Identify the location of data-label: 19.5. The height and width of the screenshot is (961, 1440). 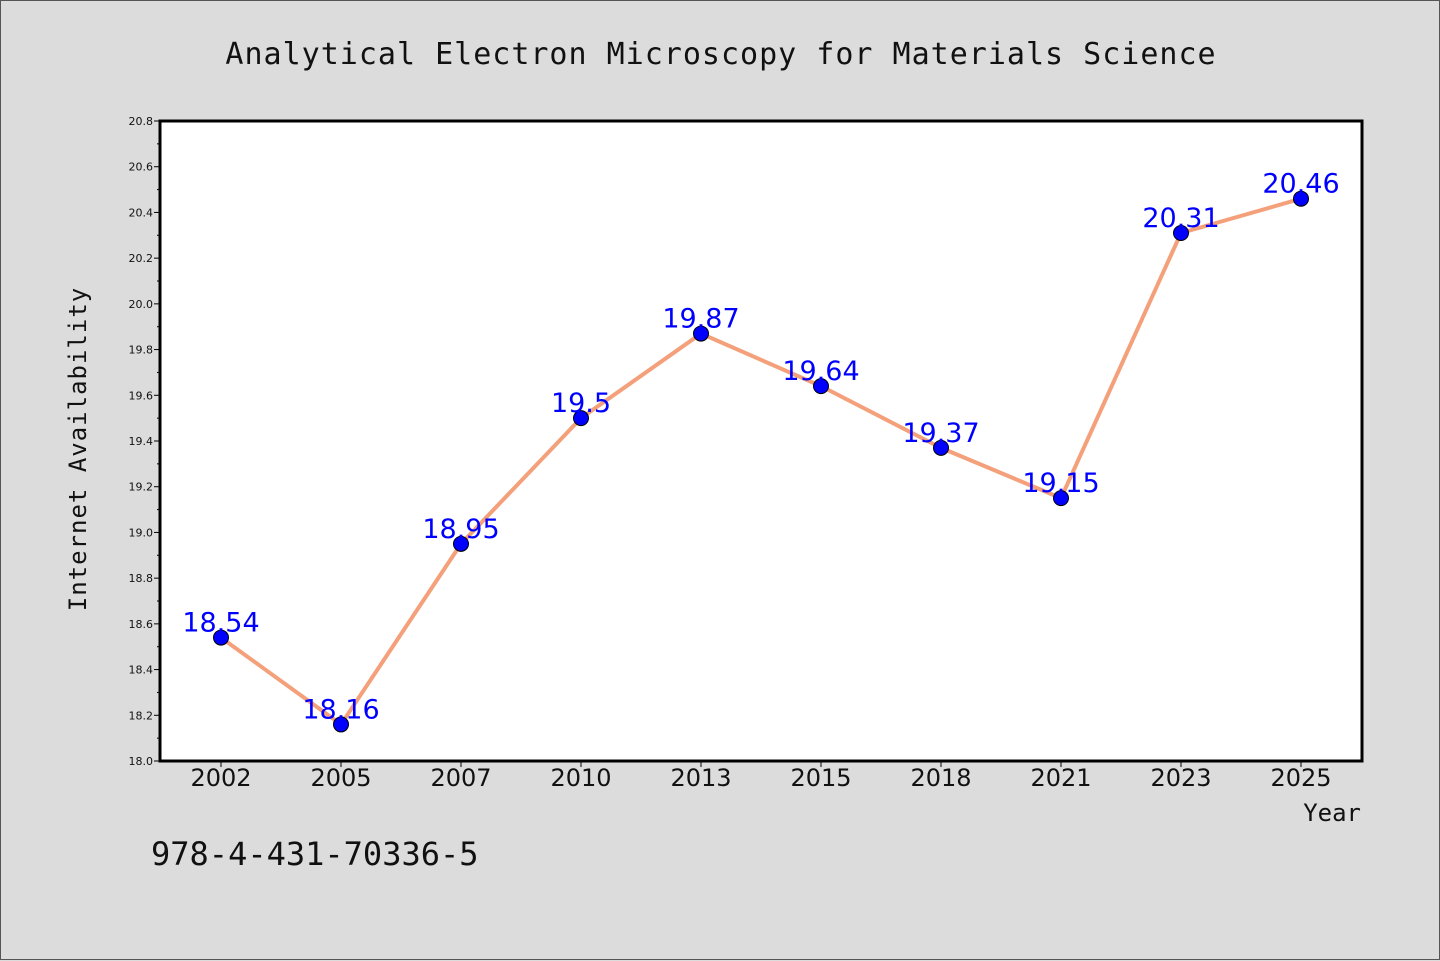
(581, 403).